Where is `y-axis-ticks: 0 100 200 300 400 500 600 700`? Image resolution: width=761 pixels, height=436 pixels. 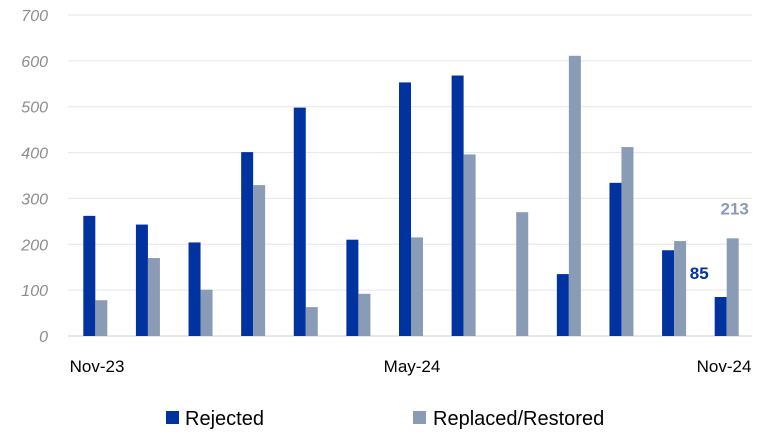
y-axis-ticks: 0 100 200 300 400 500 600 700 is located at coordinates (34, 177).